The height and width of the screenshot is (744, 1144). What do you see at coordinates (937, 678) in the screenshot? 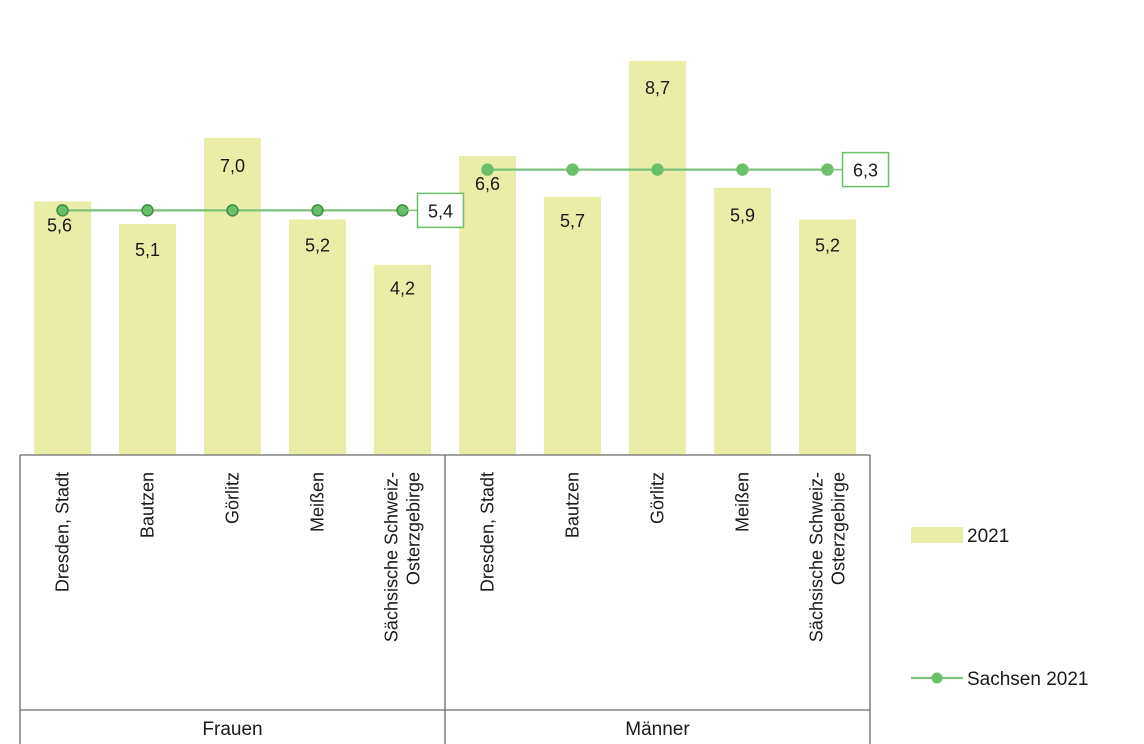
I see `legend-swatch-marker` at bounding box center [937, 678].